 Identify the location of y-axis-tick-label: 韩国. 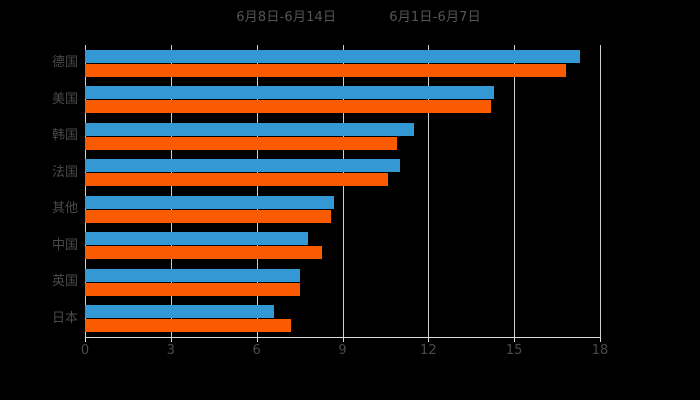
(64, 136).